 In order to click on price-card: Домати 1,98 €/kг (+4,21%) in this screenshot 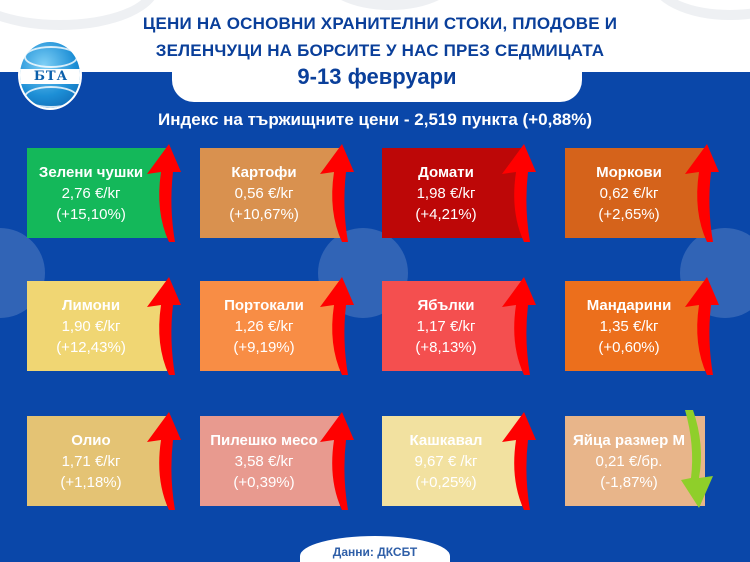, I will do `click(452, 193)`.